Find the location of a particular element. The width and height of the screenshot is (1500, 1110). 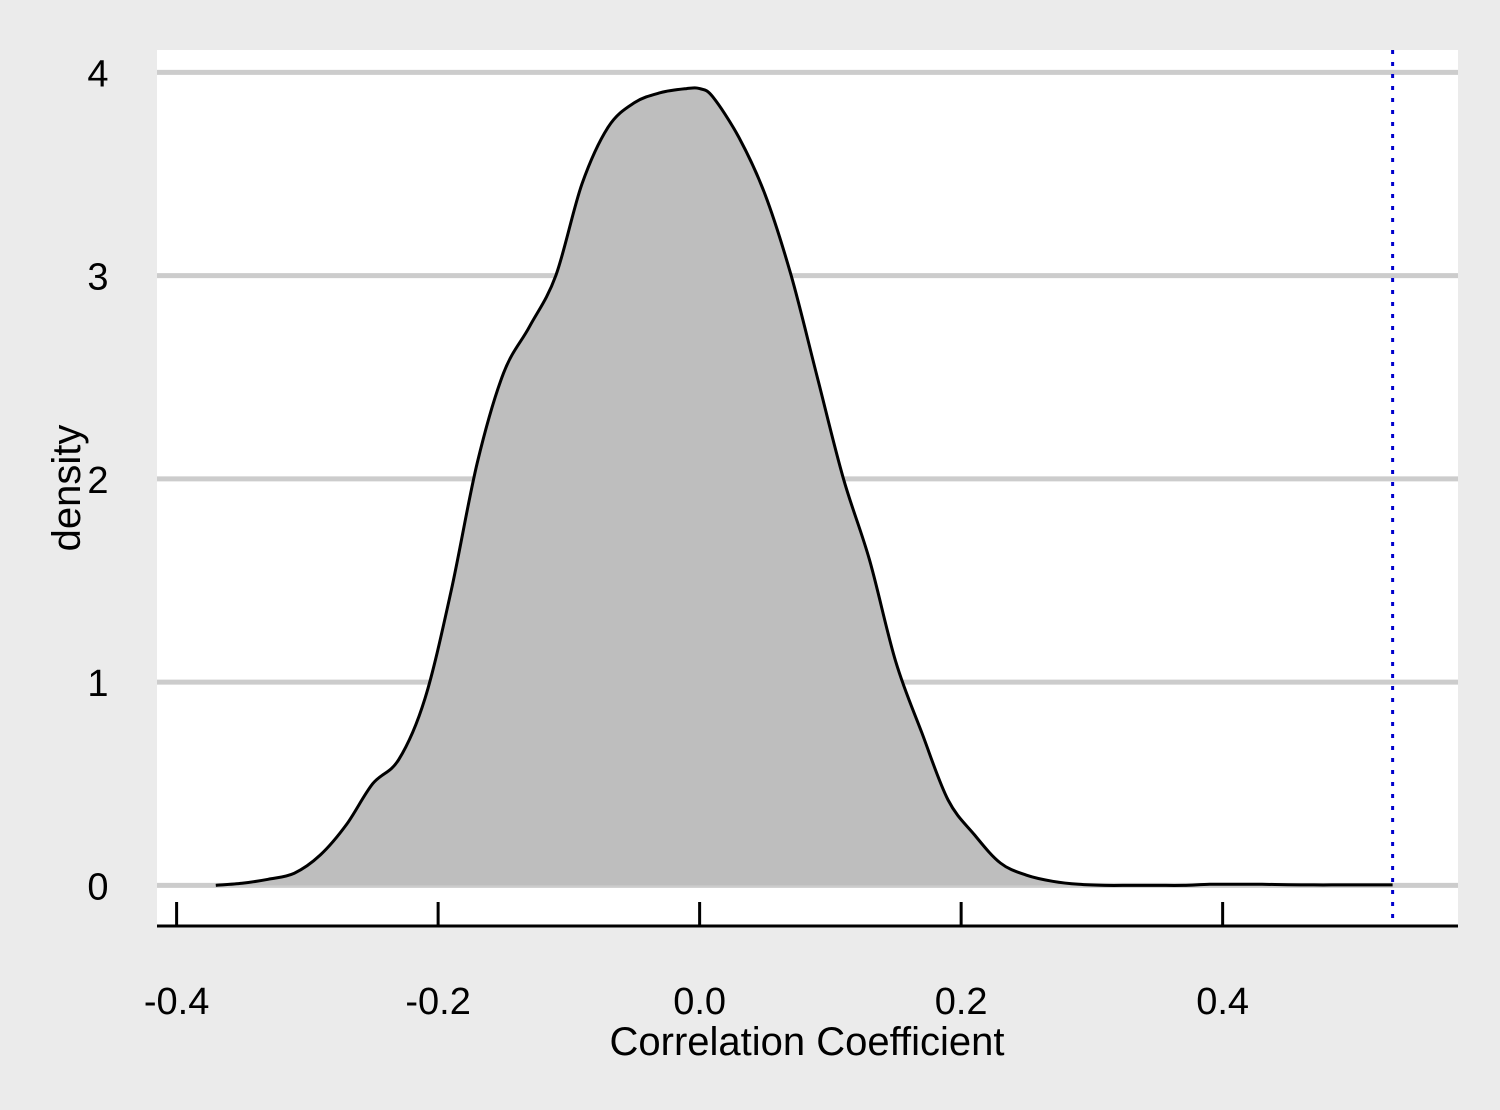

y-tick-label: 2 is located at coordinates (97, 481).